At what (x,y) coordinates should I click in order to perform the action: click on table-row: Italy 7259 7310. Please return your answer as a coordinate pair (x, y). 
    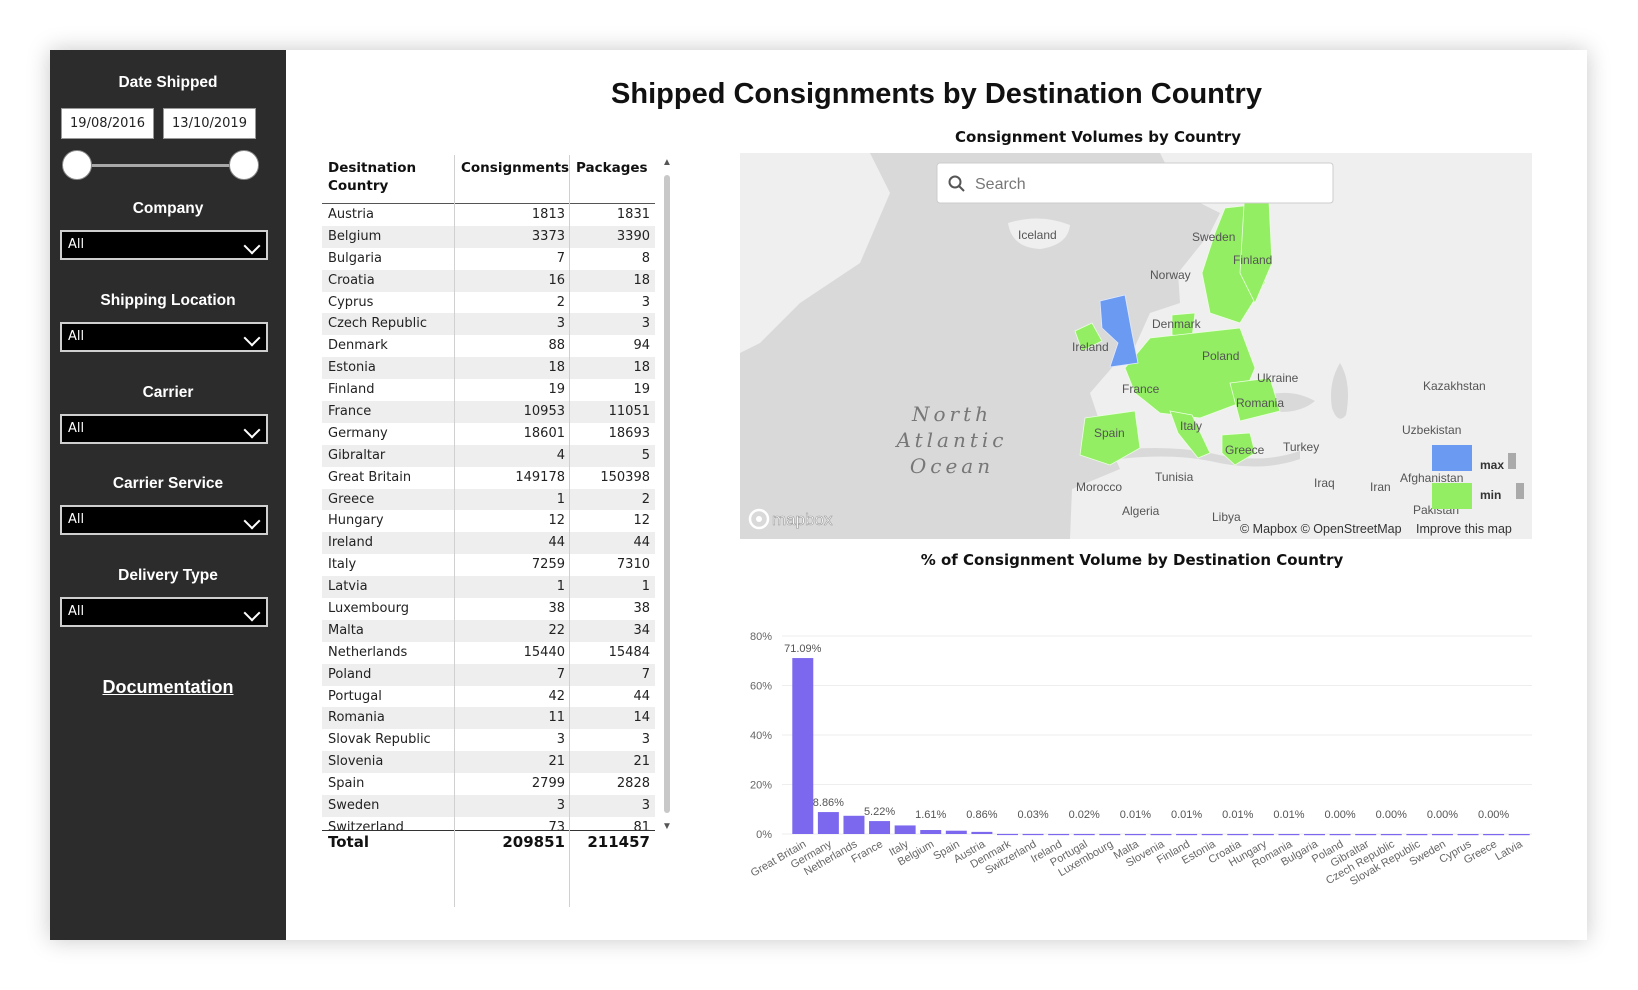
    Looking at the image, I should click on (488, 565).